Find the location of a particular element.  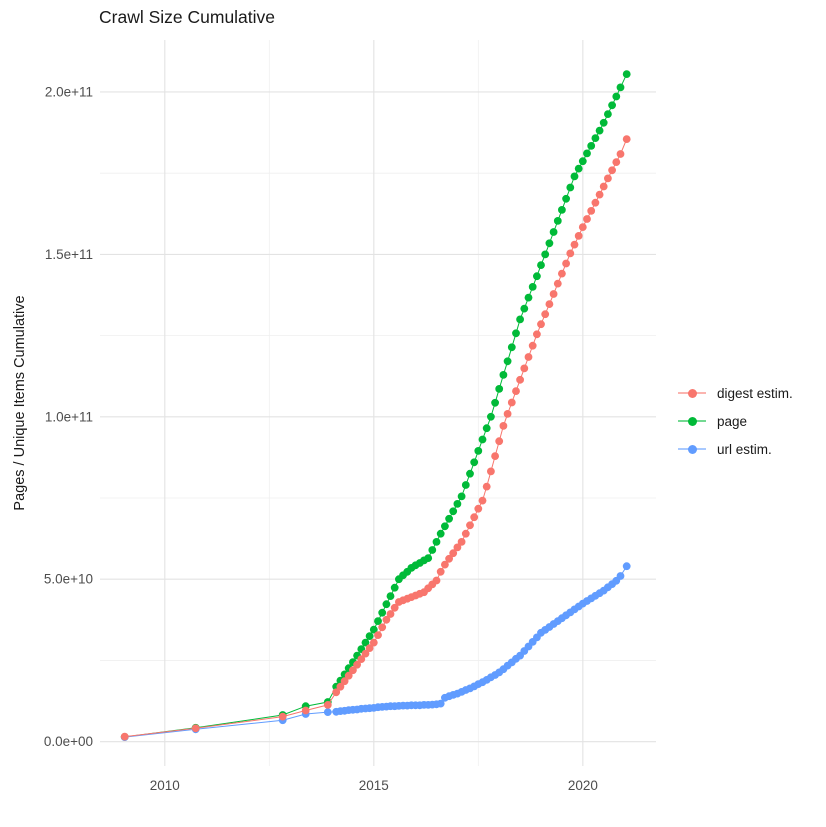

legend-item-digest-estim: digest estim. is located at coordinates (735, 393).